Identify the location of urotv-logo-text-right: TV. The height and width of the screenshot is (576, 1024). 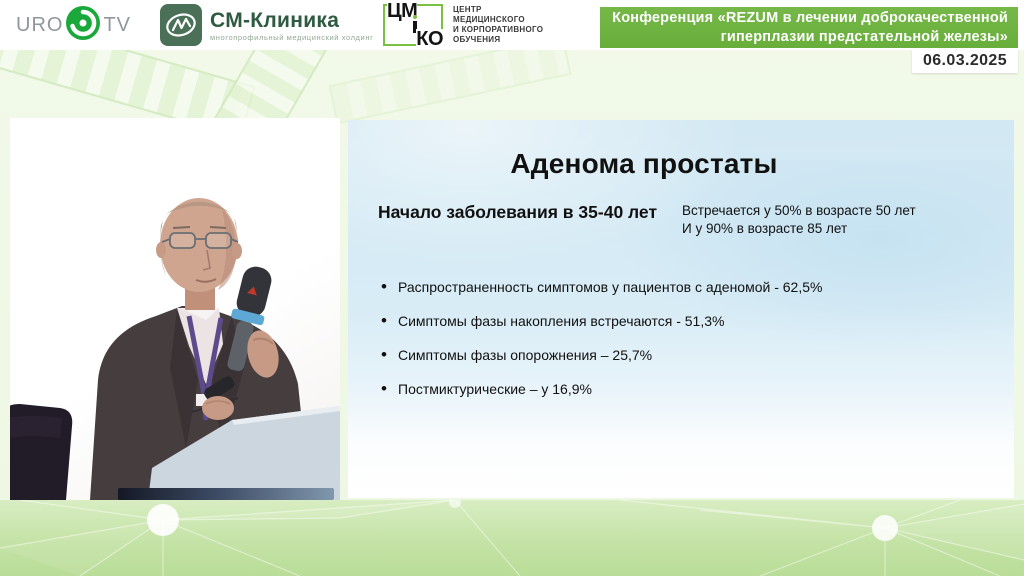
(117, 24).